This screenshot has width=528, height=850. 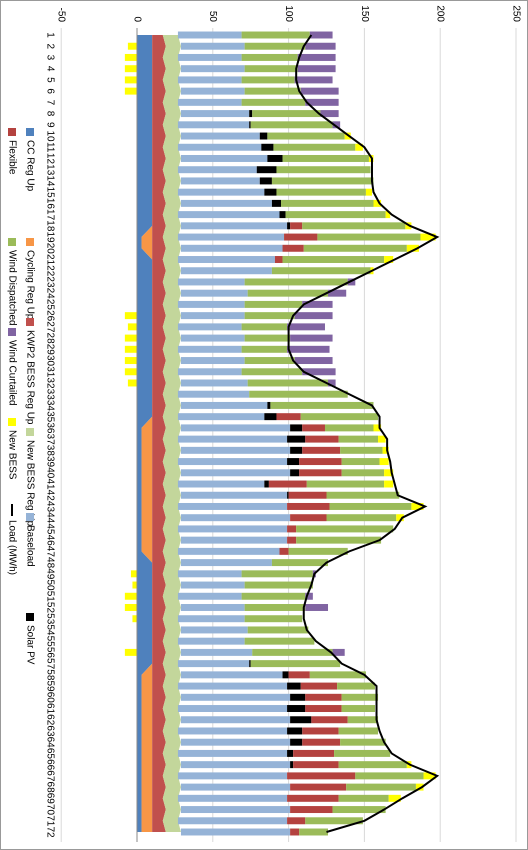 I want to click on x-tick-label: 43, so click(x=50, y=507).